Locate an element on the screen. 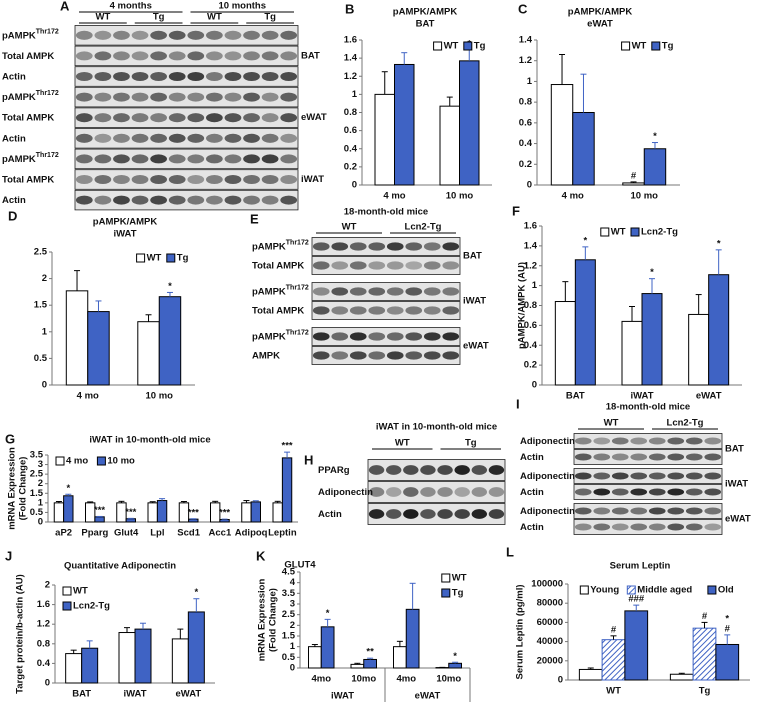  row-label: pAMPKThr172 is located at coordinates (280, 336).